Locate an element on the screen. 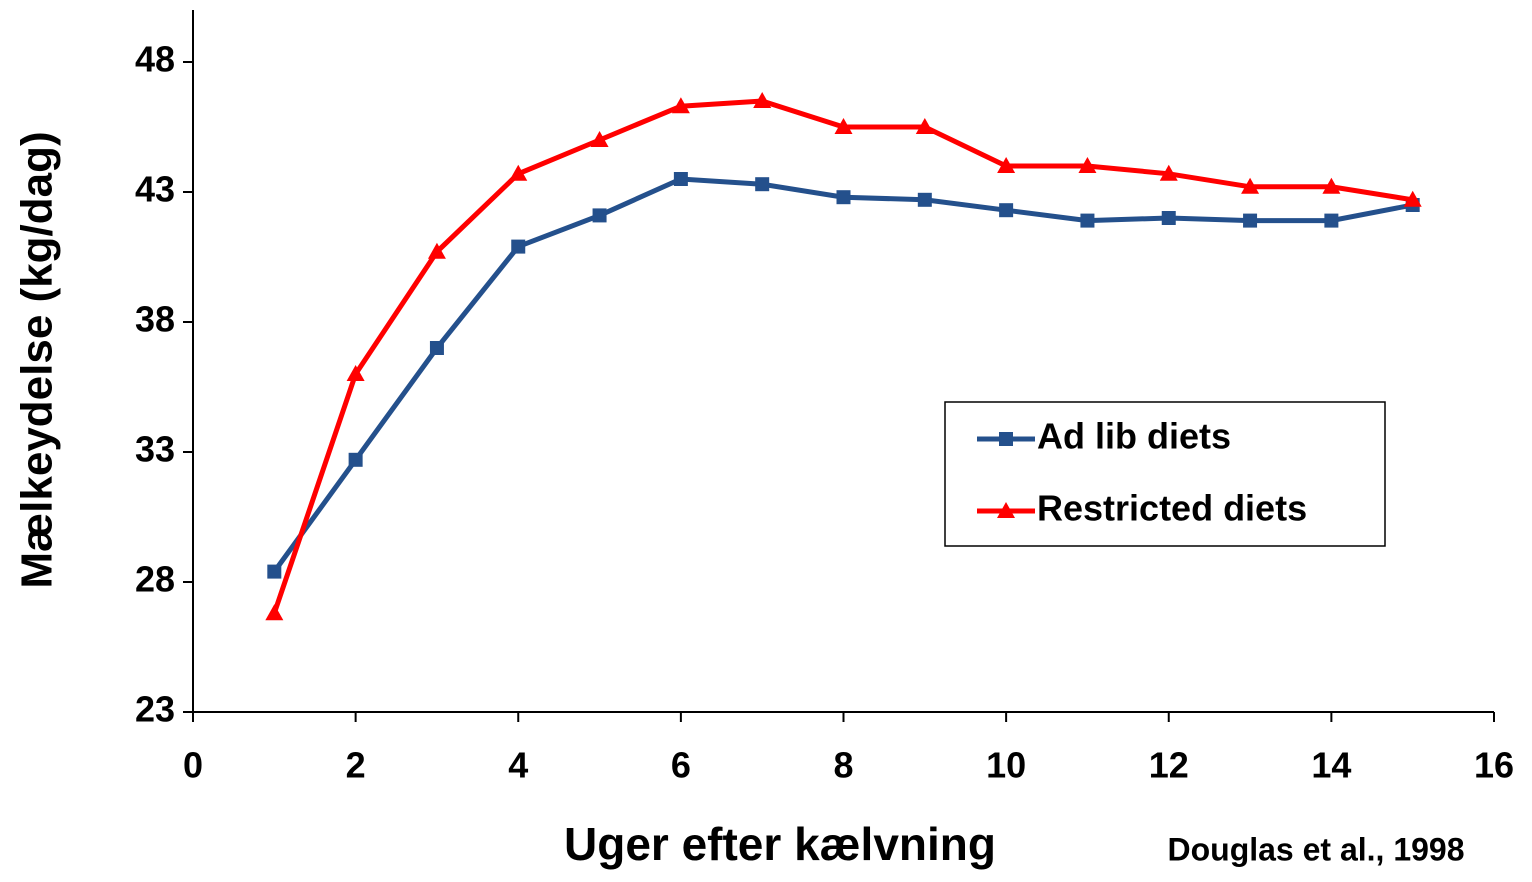 This screenshot has height=882, width=1532. legend-label: Ad lib diets is located at coordinates (1134, 436).